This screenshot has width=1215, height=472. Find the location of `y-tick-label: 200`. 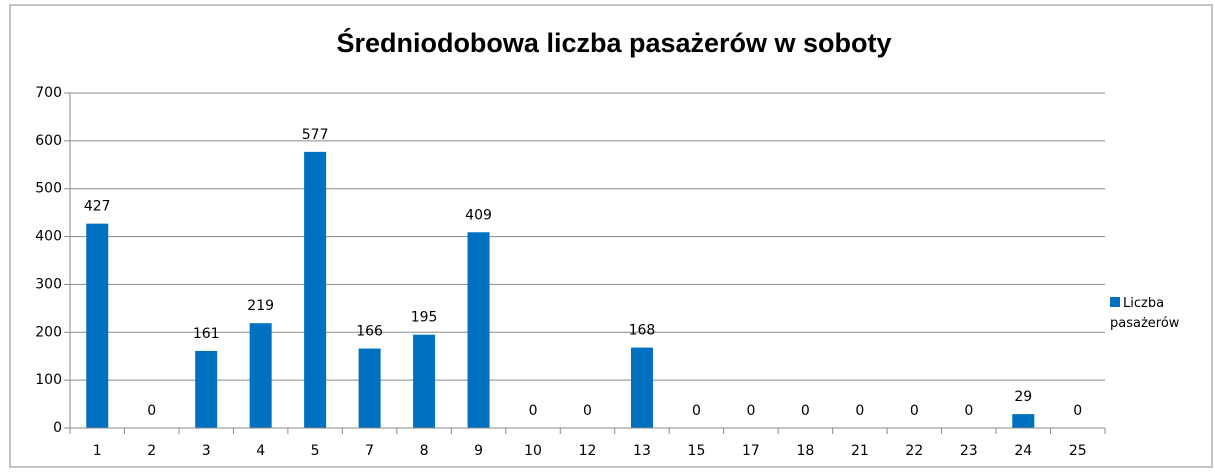

y-tick-label: 200 is located at coordinates (48, 332).